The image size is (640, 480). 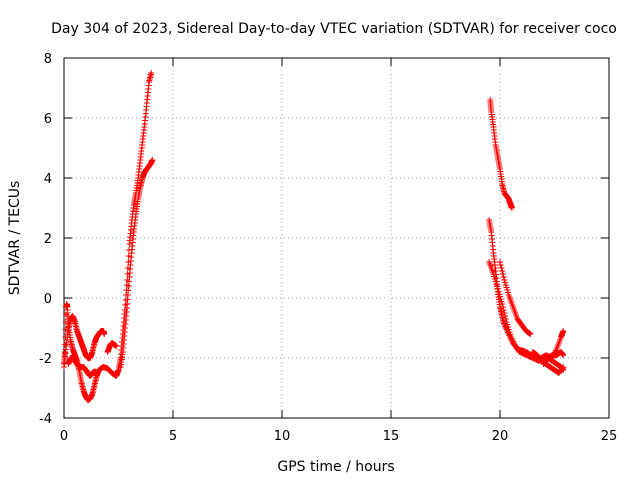 I want to click on y-tick-label: -2, so click(x=45, y=359).